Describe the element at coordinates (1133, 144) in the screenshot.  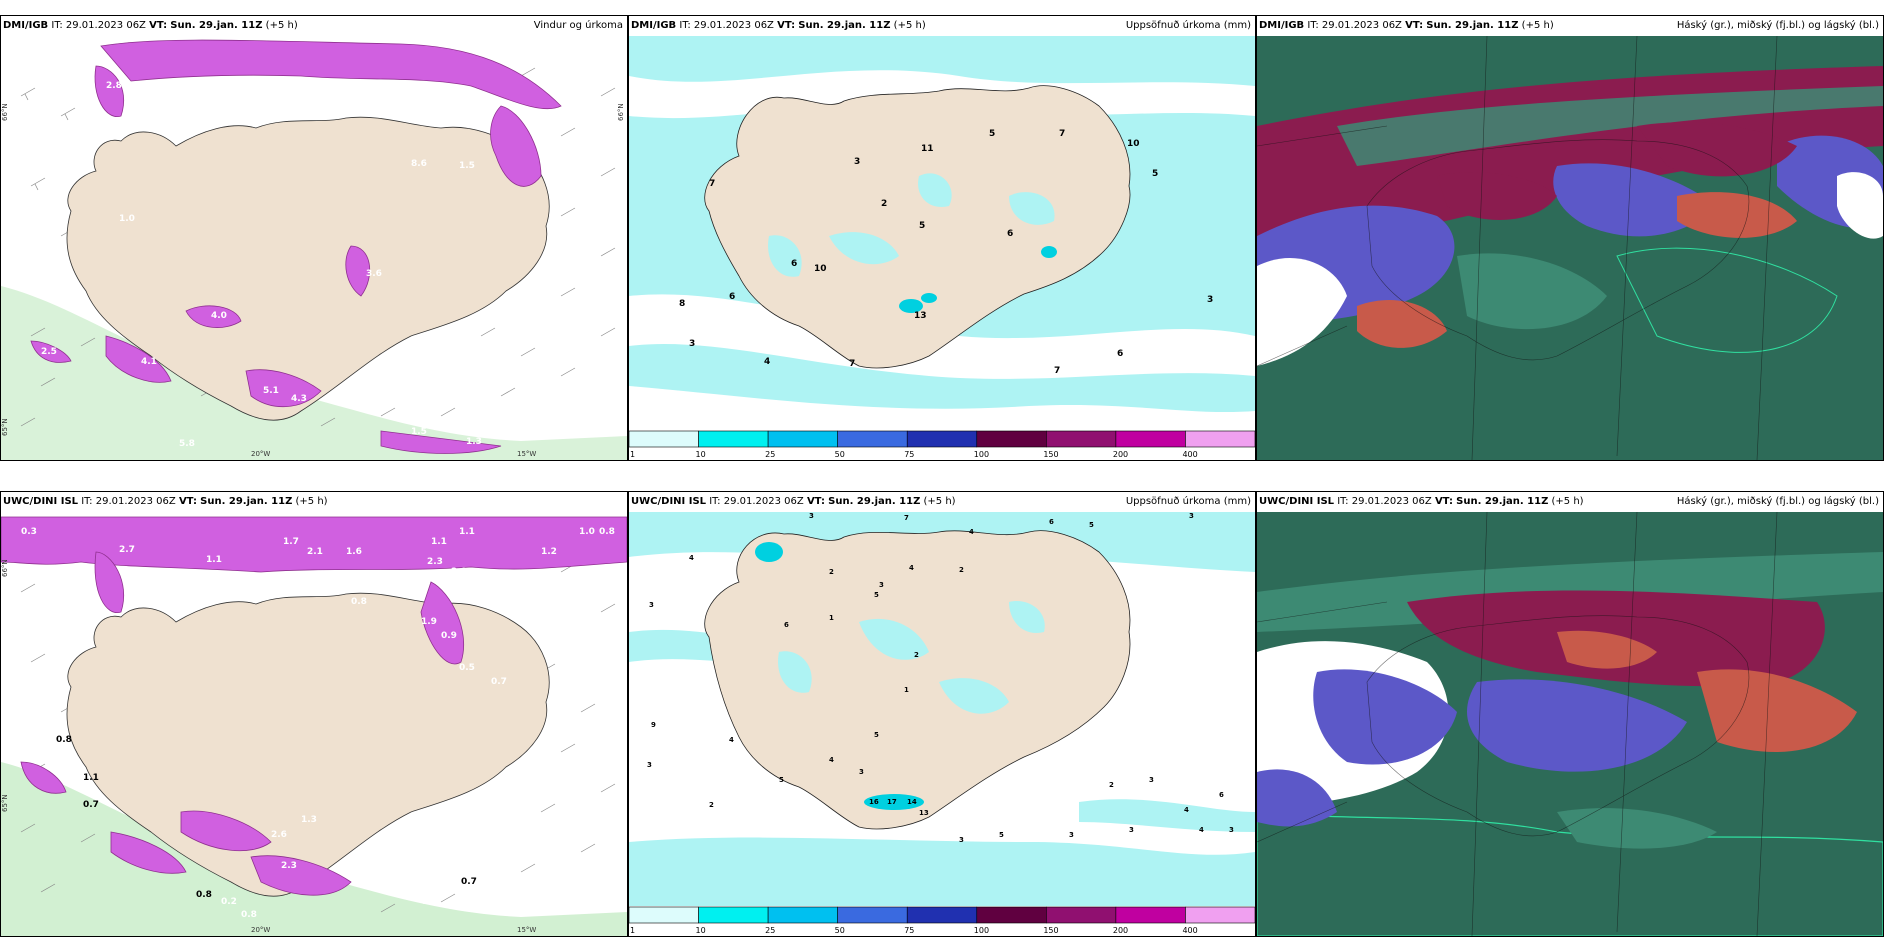
I see `value-label: 10` at that location.